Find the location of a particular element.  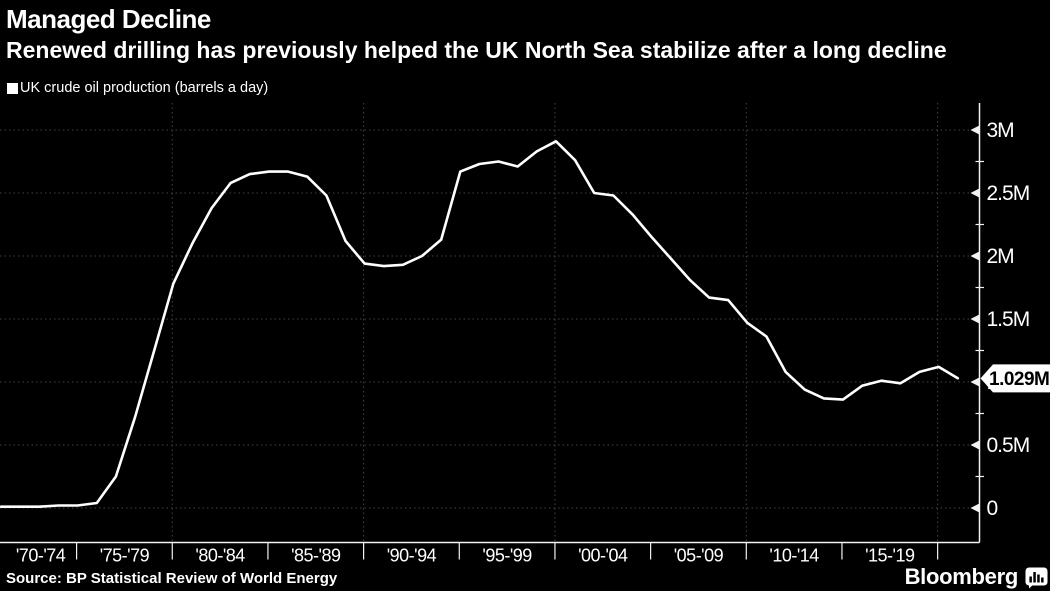

x-tick-label: '05-'09 is located at coordinates (699, 556).